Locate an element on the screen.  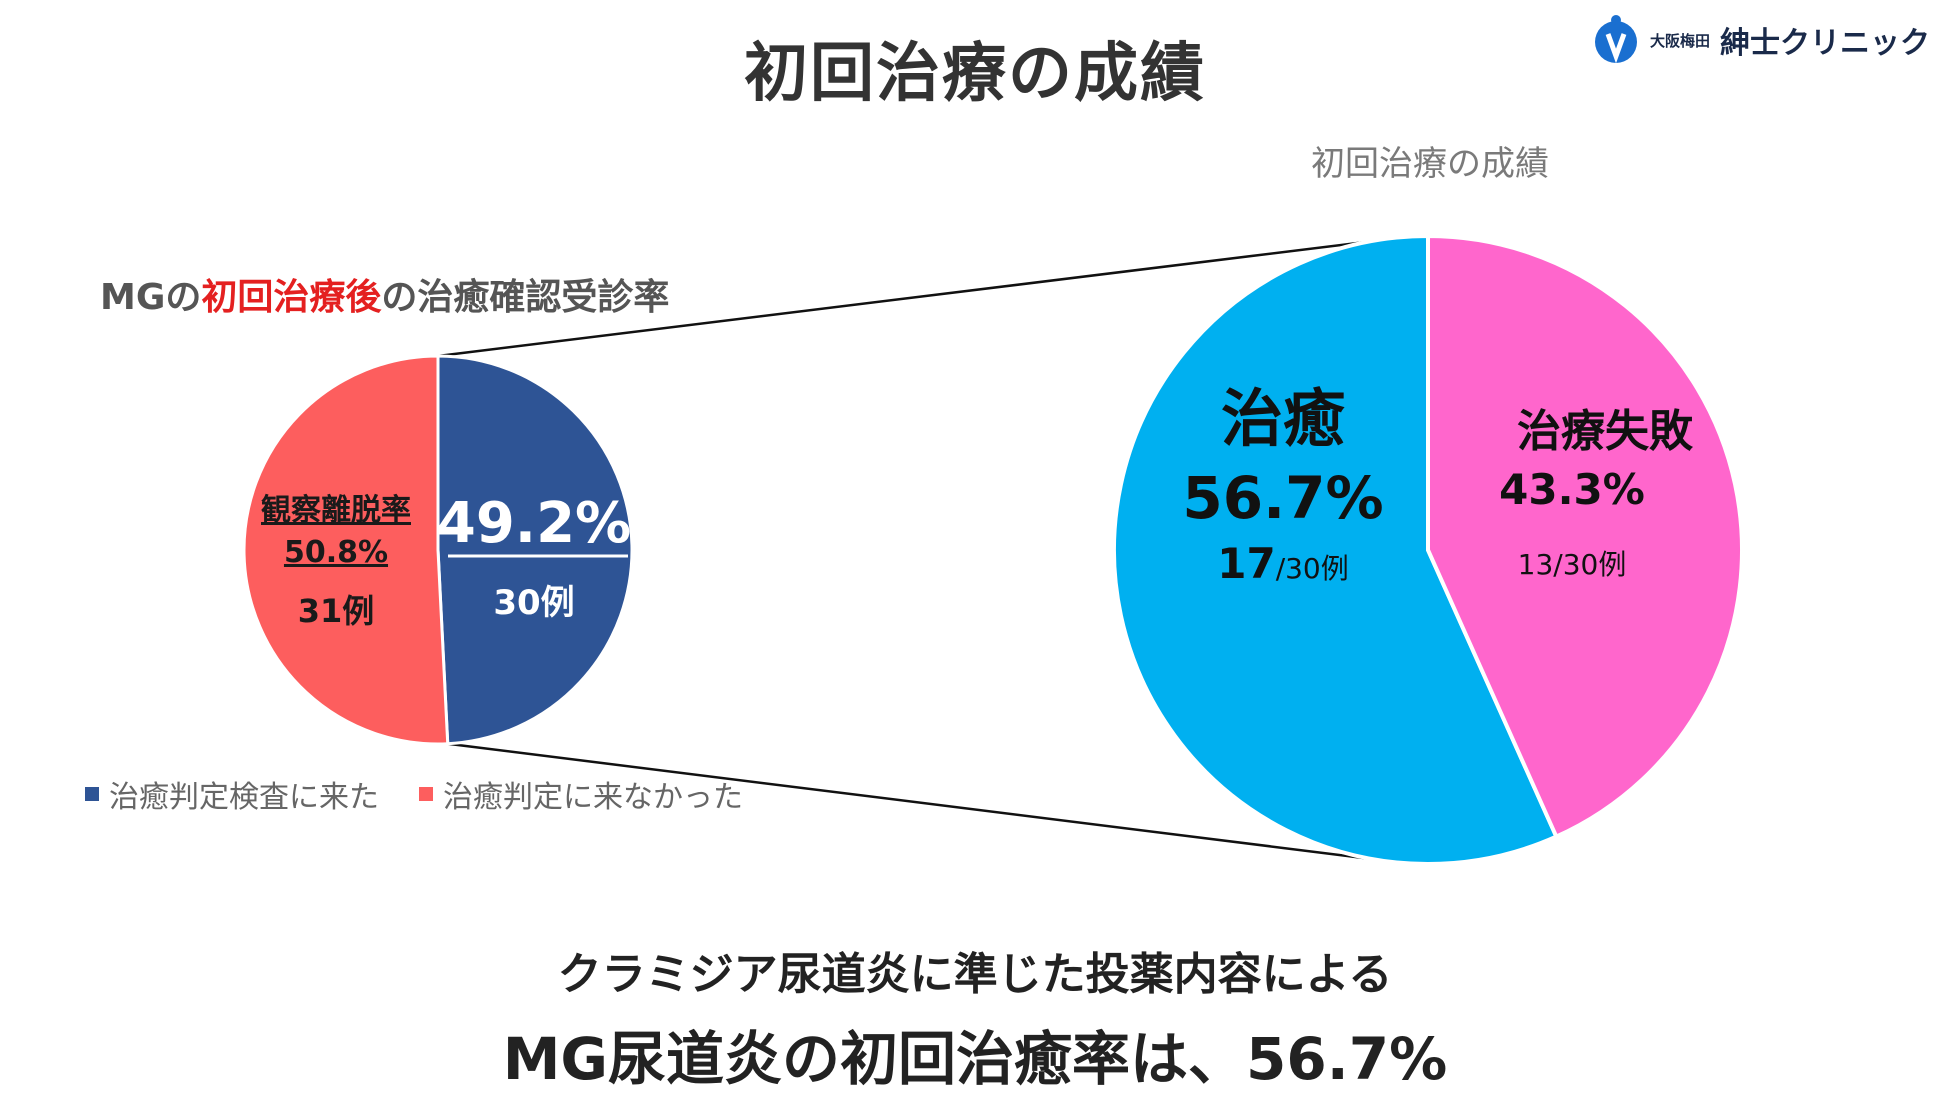
right-chart-title: 初回治療の成績 is located at coordinates (1430, 164).